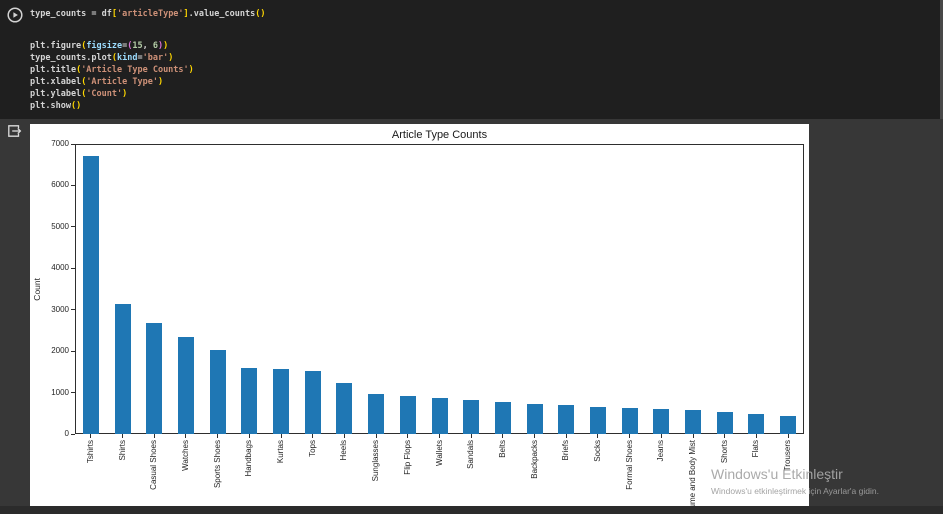 This screenshot has width=943, height=514. I want to click on x-tick-label: Handbags, so click(249, 458).